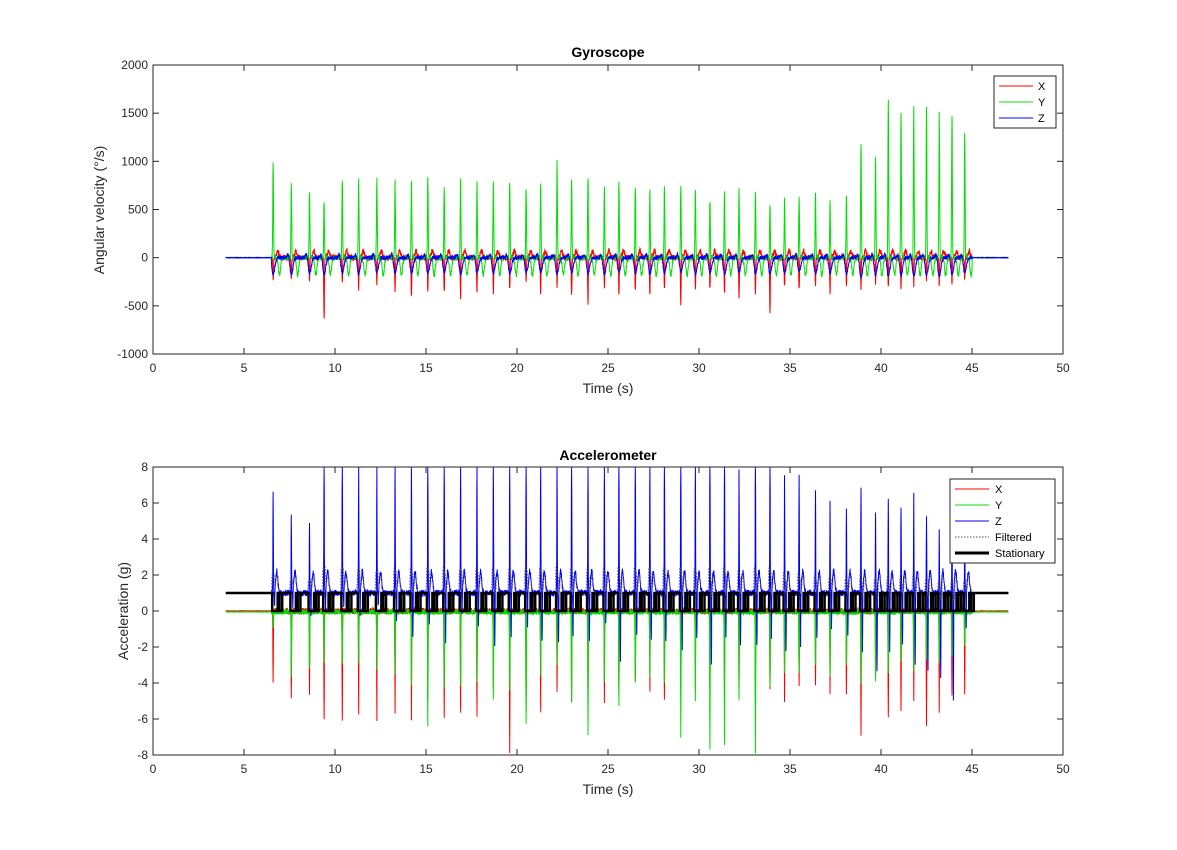 Image resolution: width=1177 pixels, height=850 pixels. Describe the element at coordinates (608, 388) in the screenshot. I see `gyroscope-xlabel: Time (s)` at that location.